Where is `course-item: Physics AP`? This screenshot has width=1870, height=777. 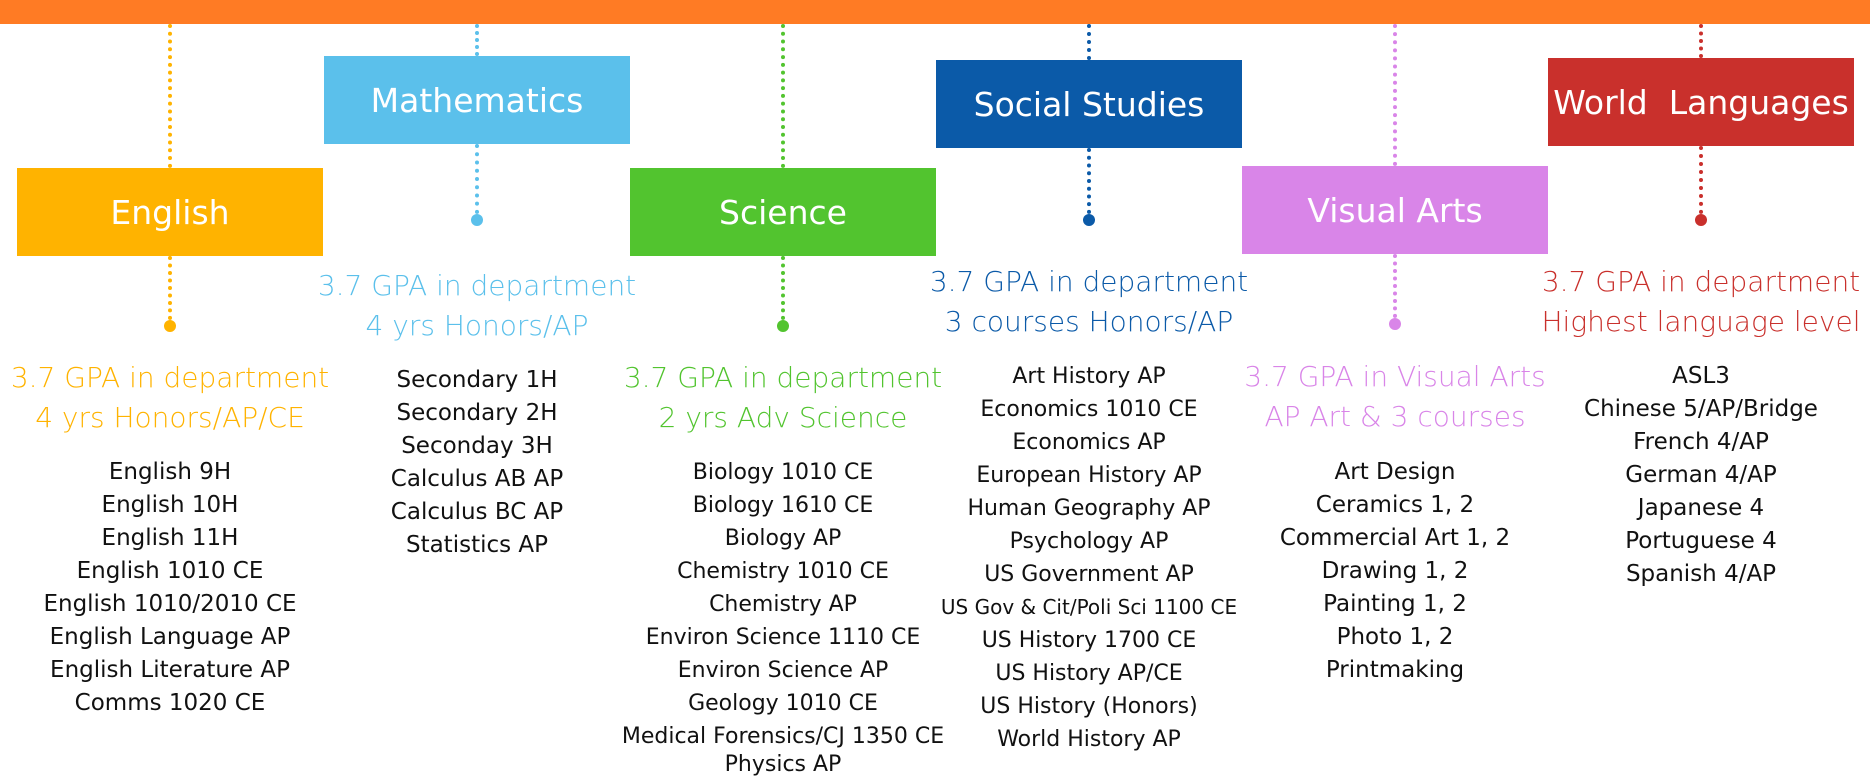 course-item: Physics AP is located at coordinates (783, 765).